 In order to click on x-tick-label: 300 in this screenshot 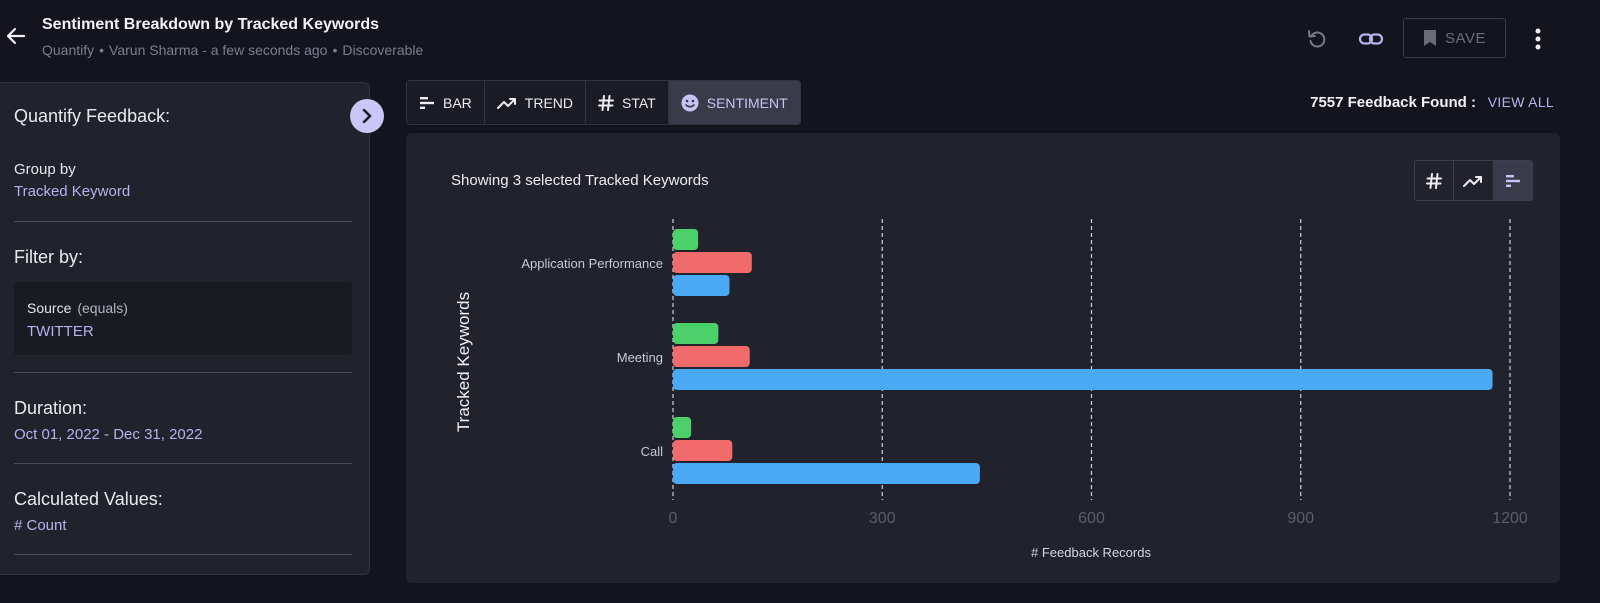, I will do `click(882, 518)`.